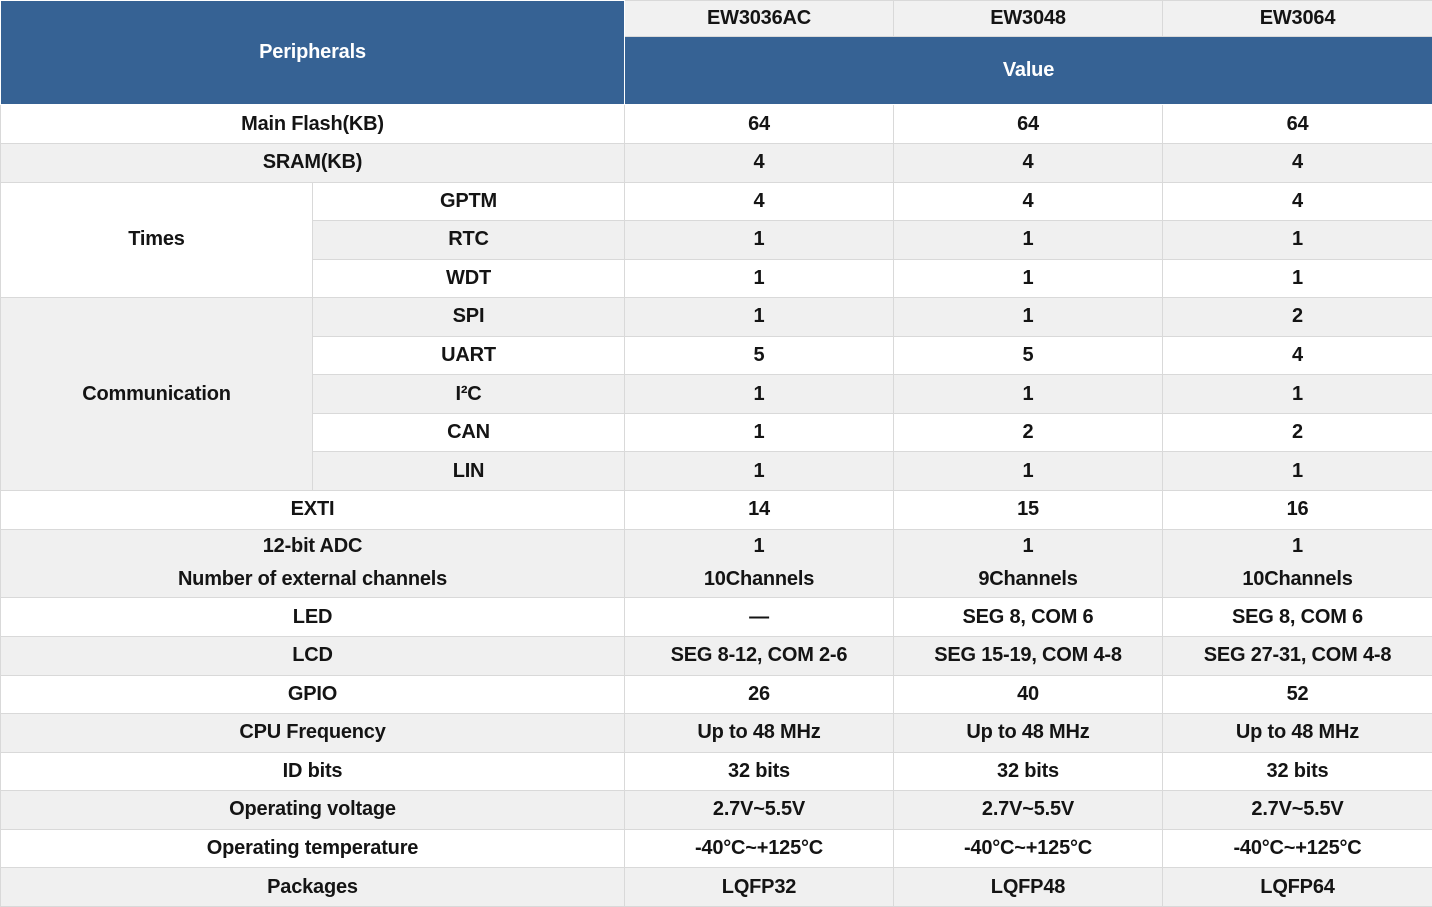  Describe the element at coordinates (468, 355) in the screenshot. I see `row-label-uart: UART` at that location.